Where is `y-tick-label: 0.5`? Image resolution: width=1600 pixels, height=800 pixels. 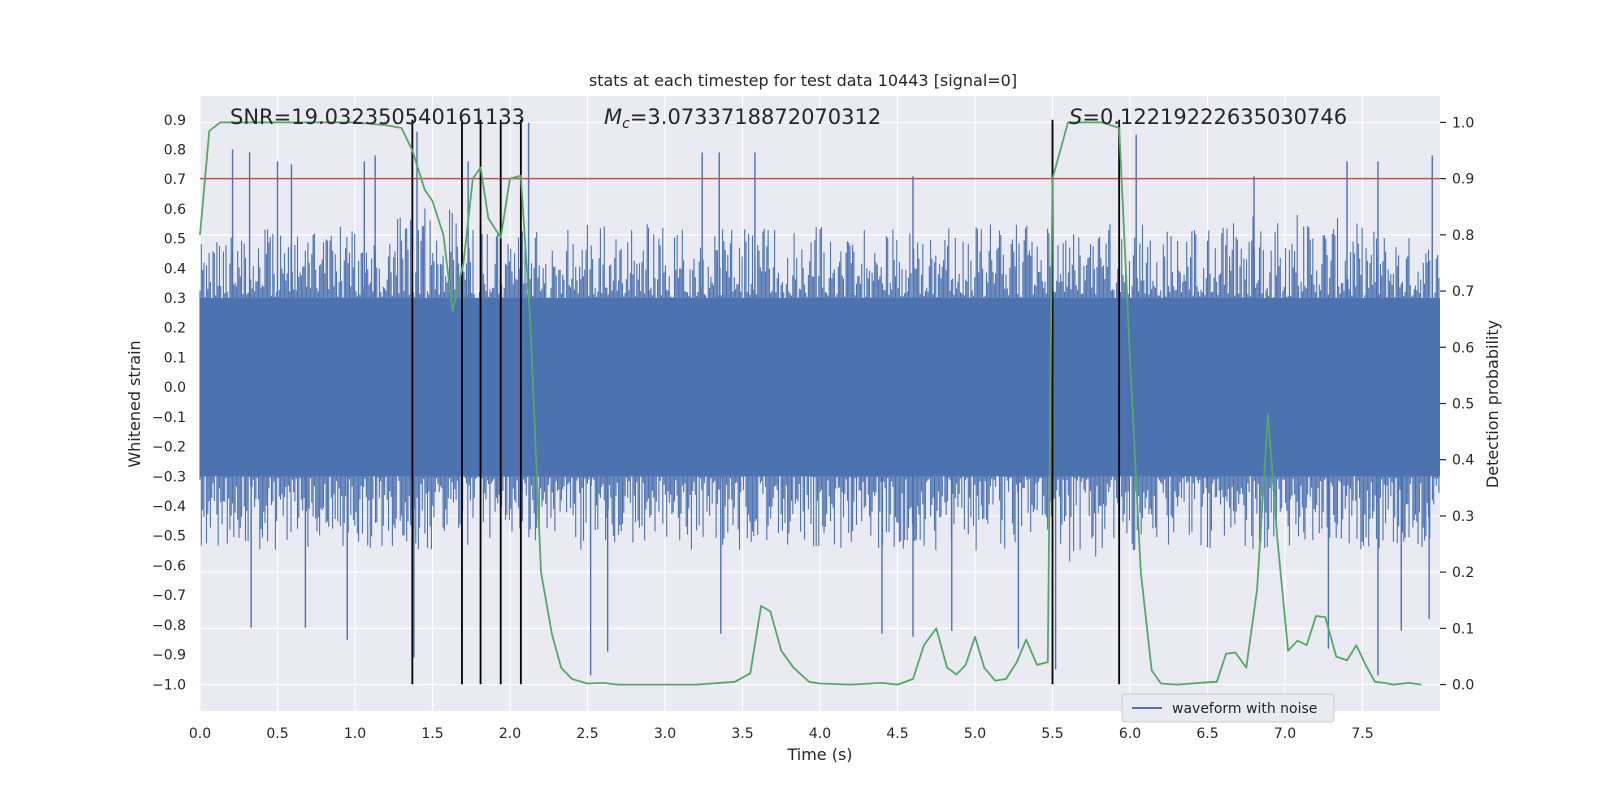
y-tick-label: 0.5 is located at coordinates (175, 240).